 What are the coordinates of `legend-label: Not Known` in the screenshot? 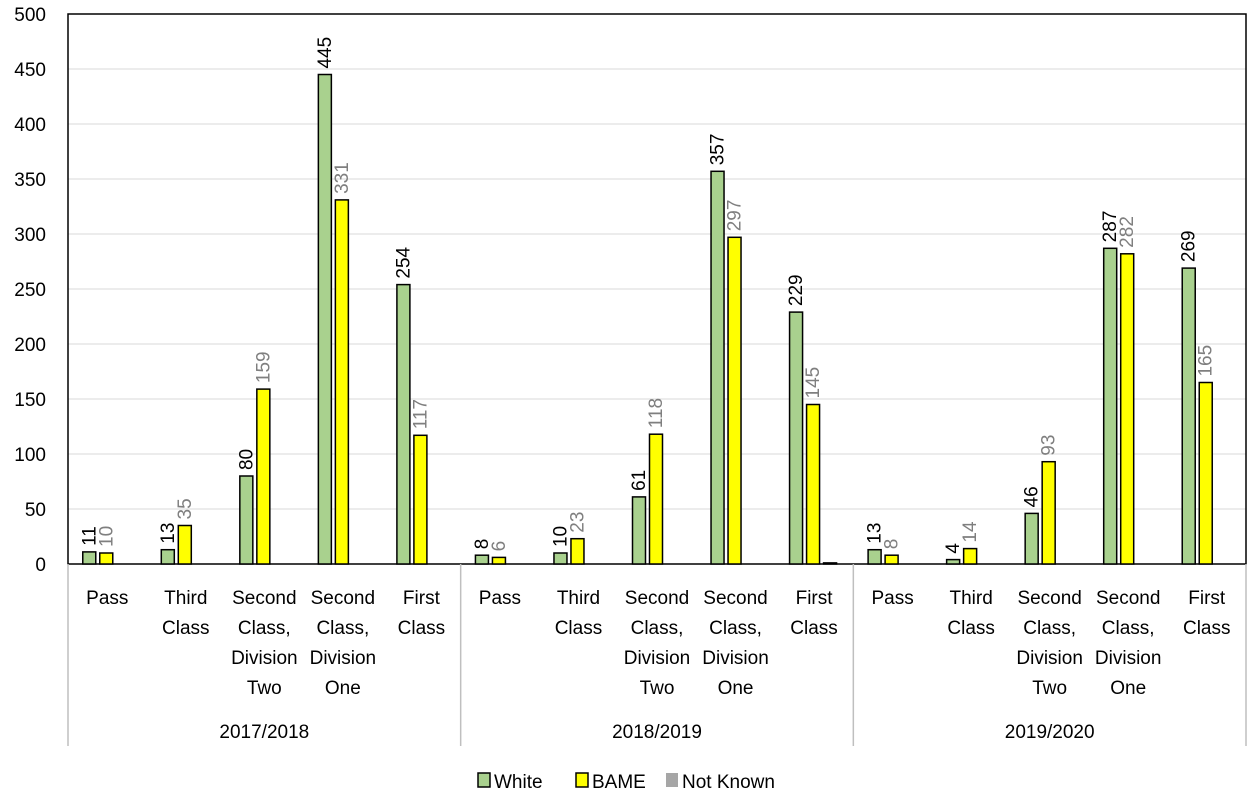 It's located at (728, 782).